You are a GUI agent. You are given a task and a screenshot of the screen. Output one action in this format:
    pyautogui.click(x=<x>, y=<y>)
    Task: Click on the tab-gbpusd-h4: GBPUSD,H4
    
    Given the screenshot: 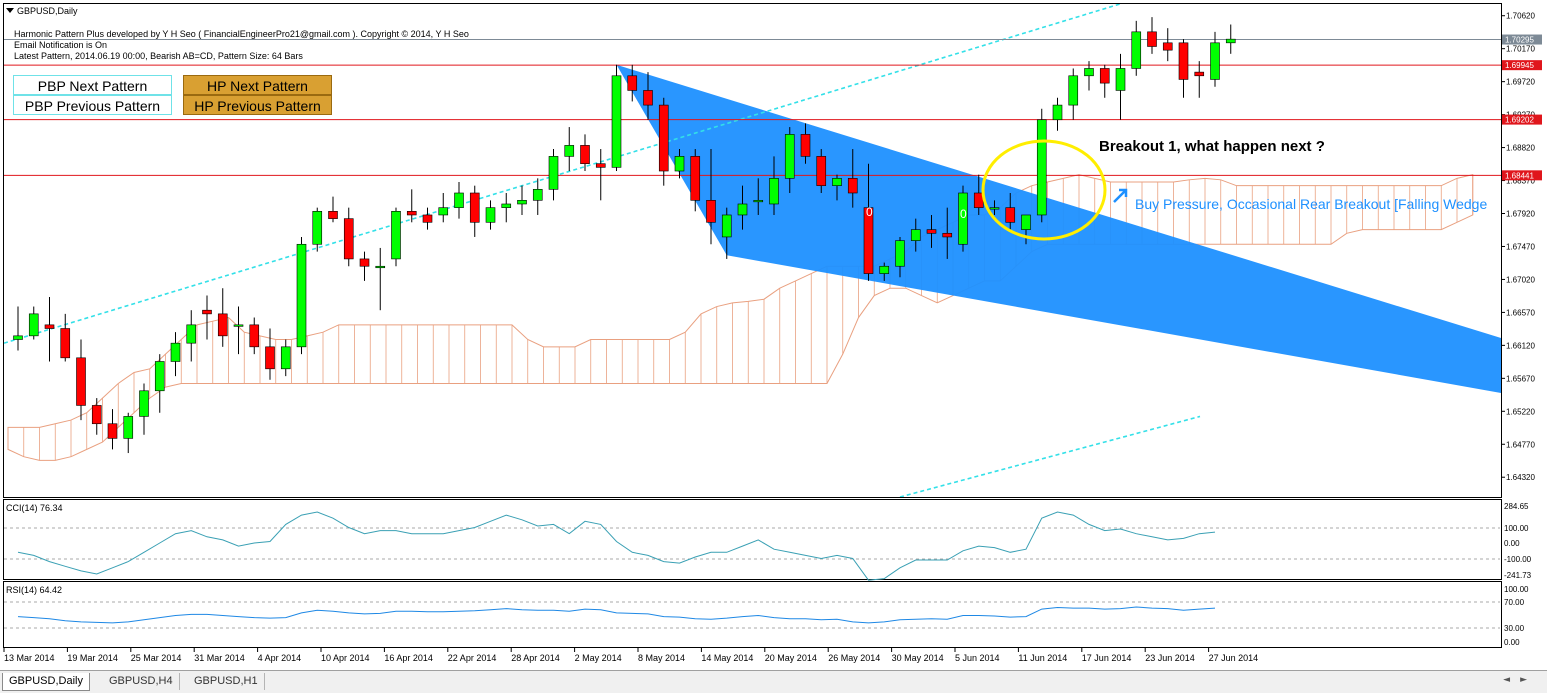 What is the action you would take?
    pyautogui.click(x=141, y=681)
    